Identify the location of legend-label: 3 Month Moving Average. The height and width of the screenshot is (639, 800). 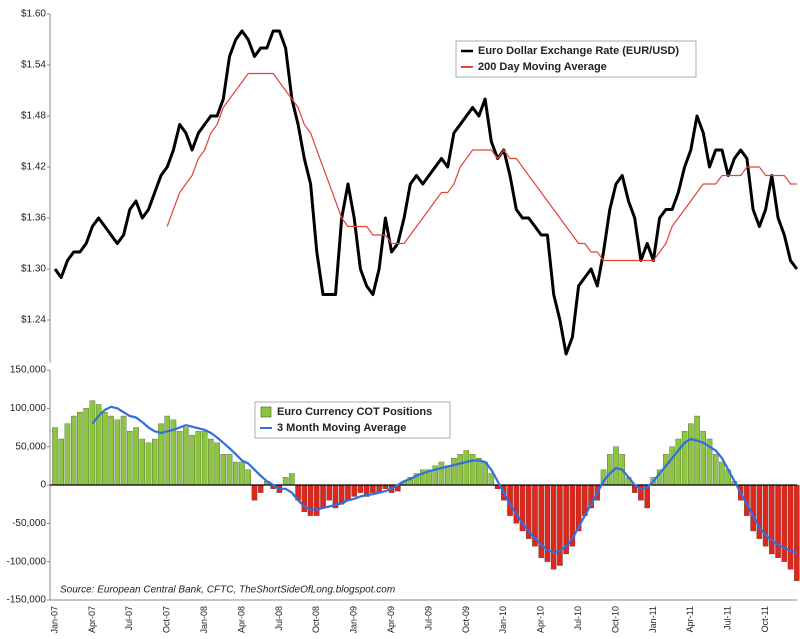
(341, 428).